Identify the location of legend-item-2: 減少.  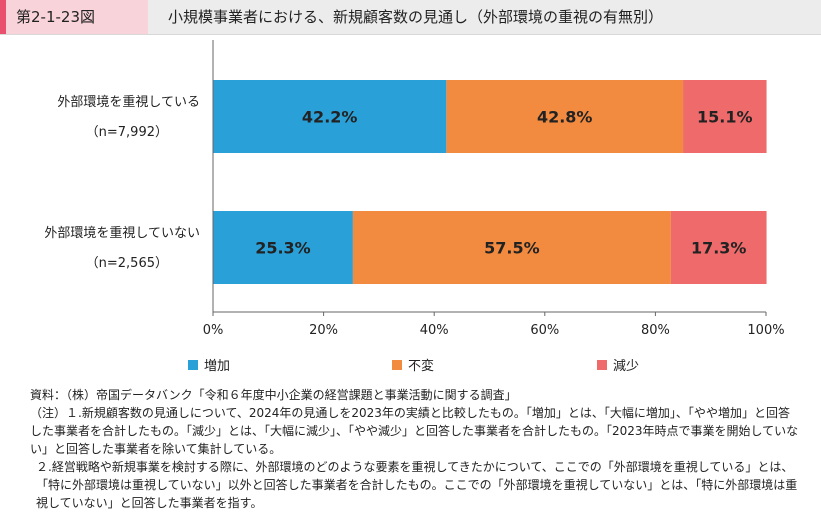
(618, 364).